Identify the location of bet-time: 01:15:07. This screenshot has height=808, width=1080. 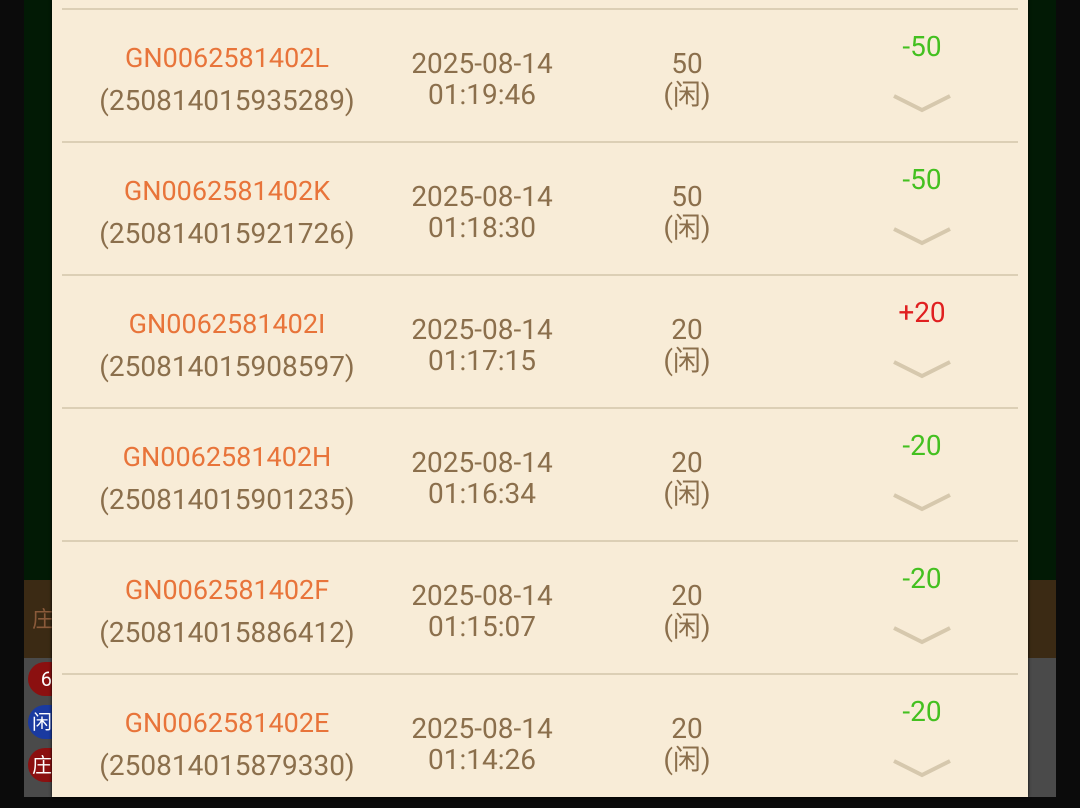
(482, 626).